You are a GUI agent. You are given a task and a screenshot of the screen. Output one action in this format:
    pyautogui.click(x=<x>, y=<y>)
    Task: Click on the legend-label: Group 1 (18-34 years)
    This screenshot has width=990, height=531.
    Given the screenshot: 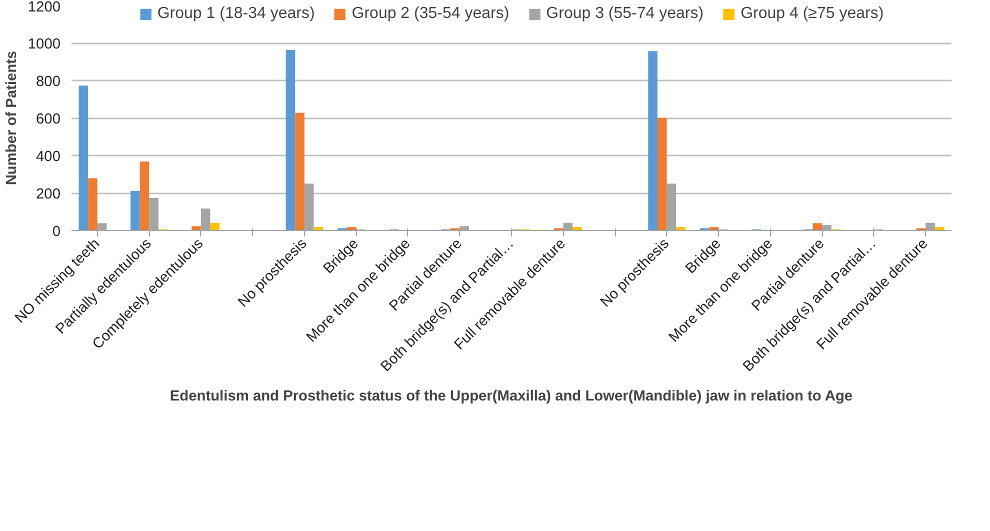 What is the action you would take?
    pyautogui.click(x=236, y=14)
    